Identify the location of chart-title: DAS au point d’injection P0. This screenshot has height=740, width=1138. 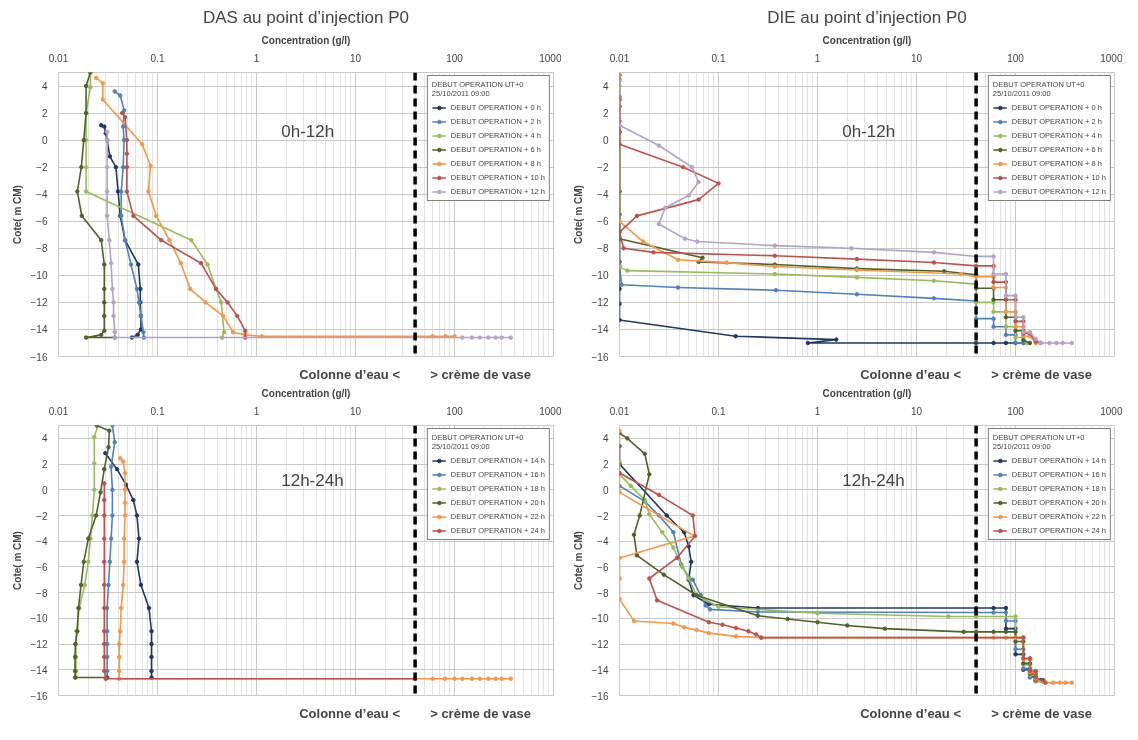
(306, 17).